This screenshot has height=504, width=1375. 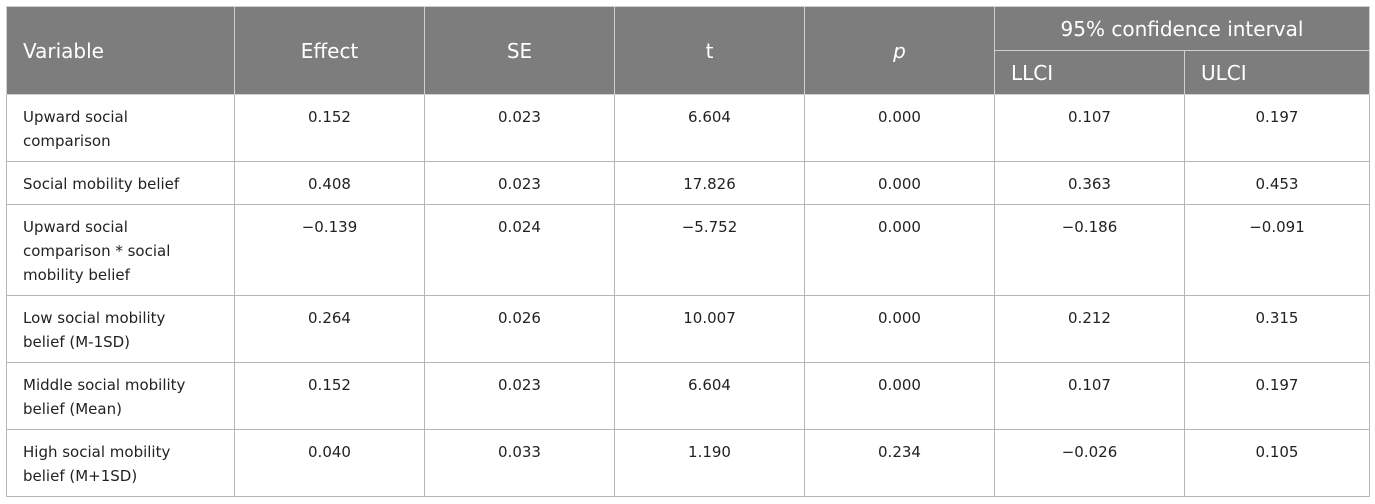 I want to click on cell-text: Low social mobility belief (M-1SD), so click(x=94, y=330).